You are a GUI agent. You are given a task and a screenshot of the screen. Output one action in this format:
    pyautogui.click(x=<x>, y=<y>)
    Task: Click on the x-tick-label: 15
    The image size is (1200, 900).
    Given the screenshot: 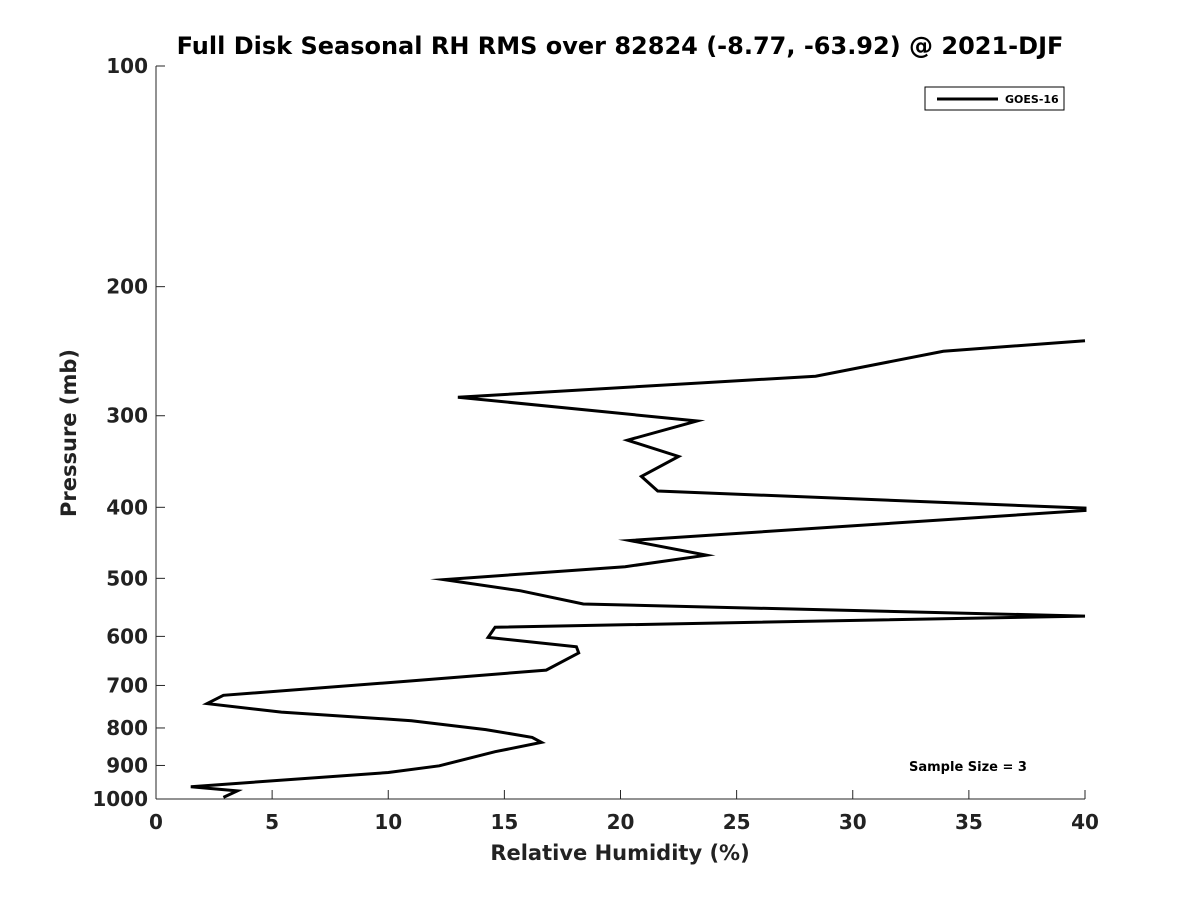 What is the action you would take?
    pyautogui.click(x=504, y=822)
    